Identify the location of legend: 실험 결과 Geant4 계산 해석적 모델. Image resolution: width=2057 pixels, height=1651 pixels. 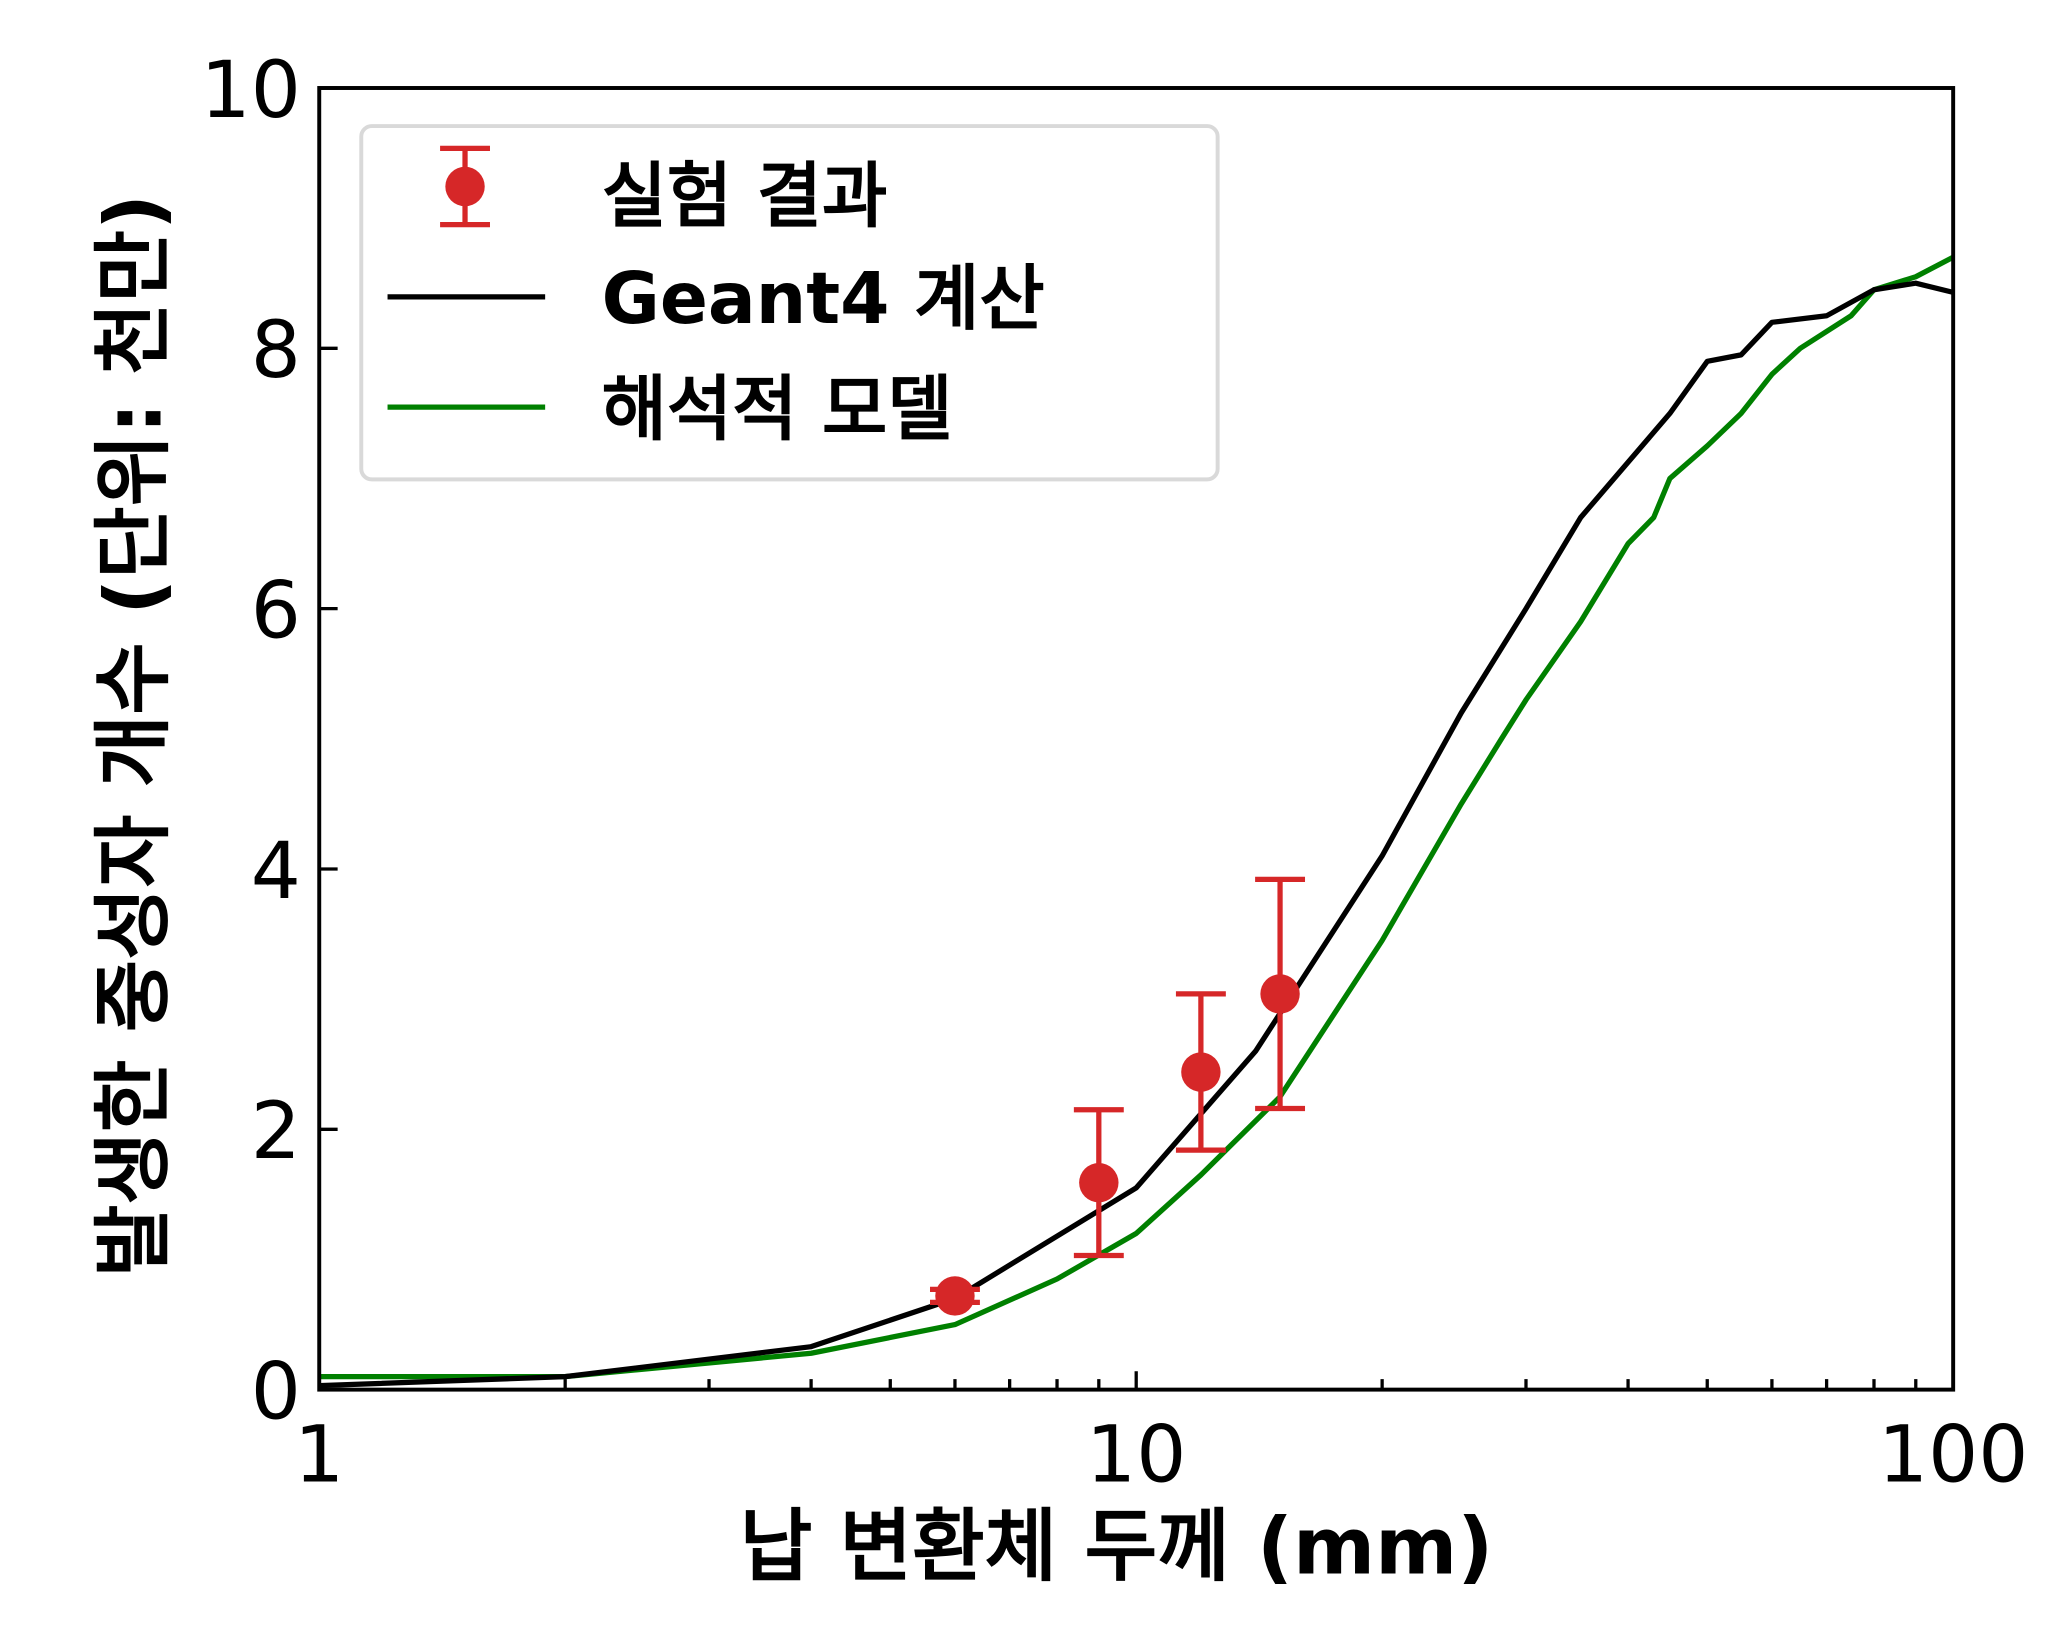
(789, 303).